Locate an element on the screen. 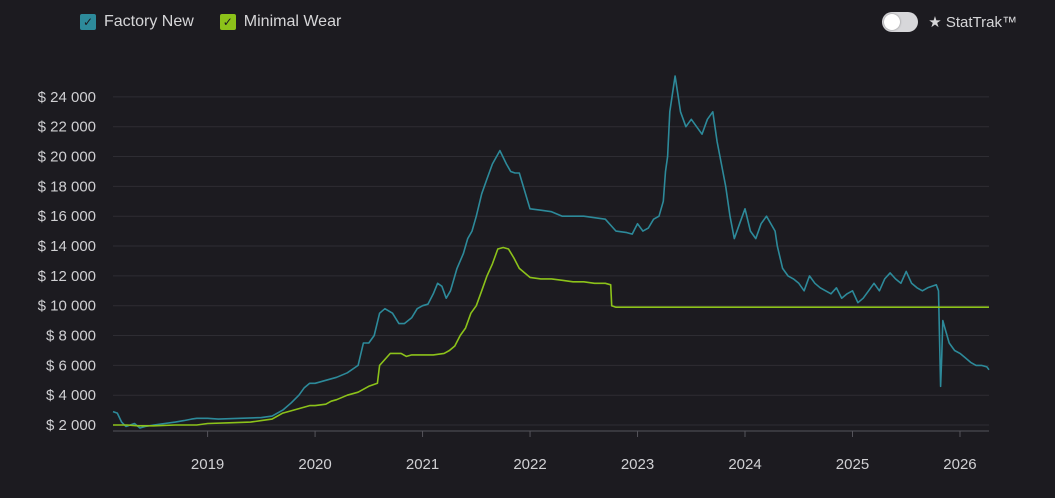 The image size is (1055, 498). x-tick-label: 2026 is located at coordinates (959, 464).